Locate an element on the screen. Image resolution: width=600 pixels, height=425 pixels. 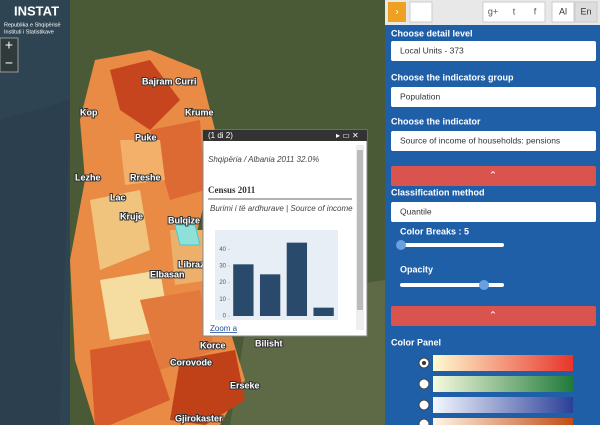
field-label: Choose the indicators group is located at coordinates (452, 77).